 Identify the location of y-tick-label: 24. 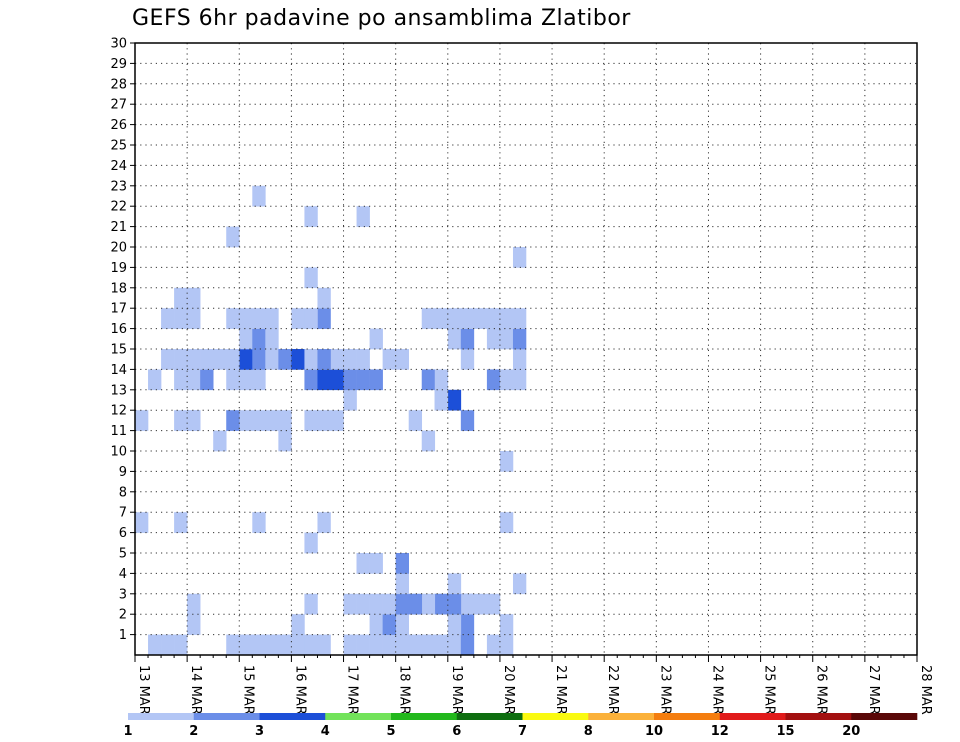
(118, 166).